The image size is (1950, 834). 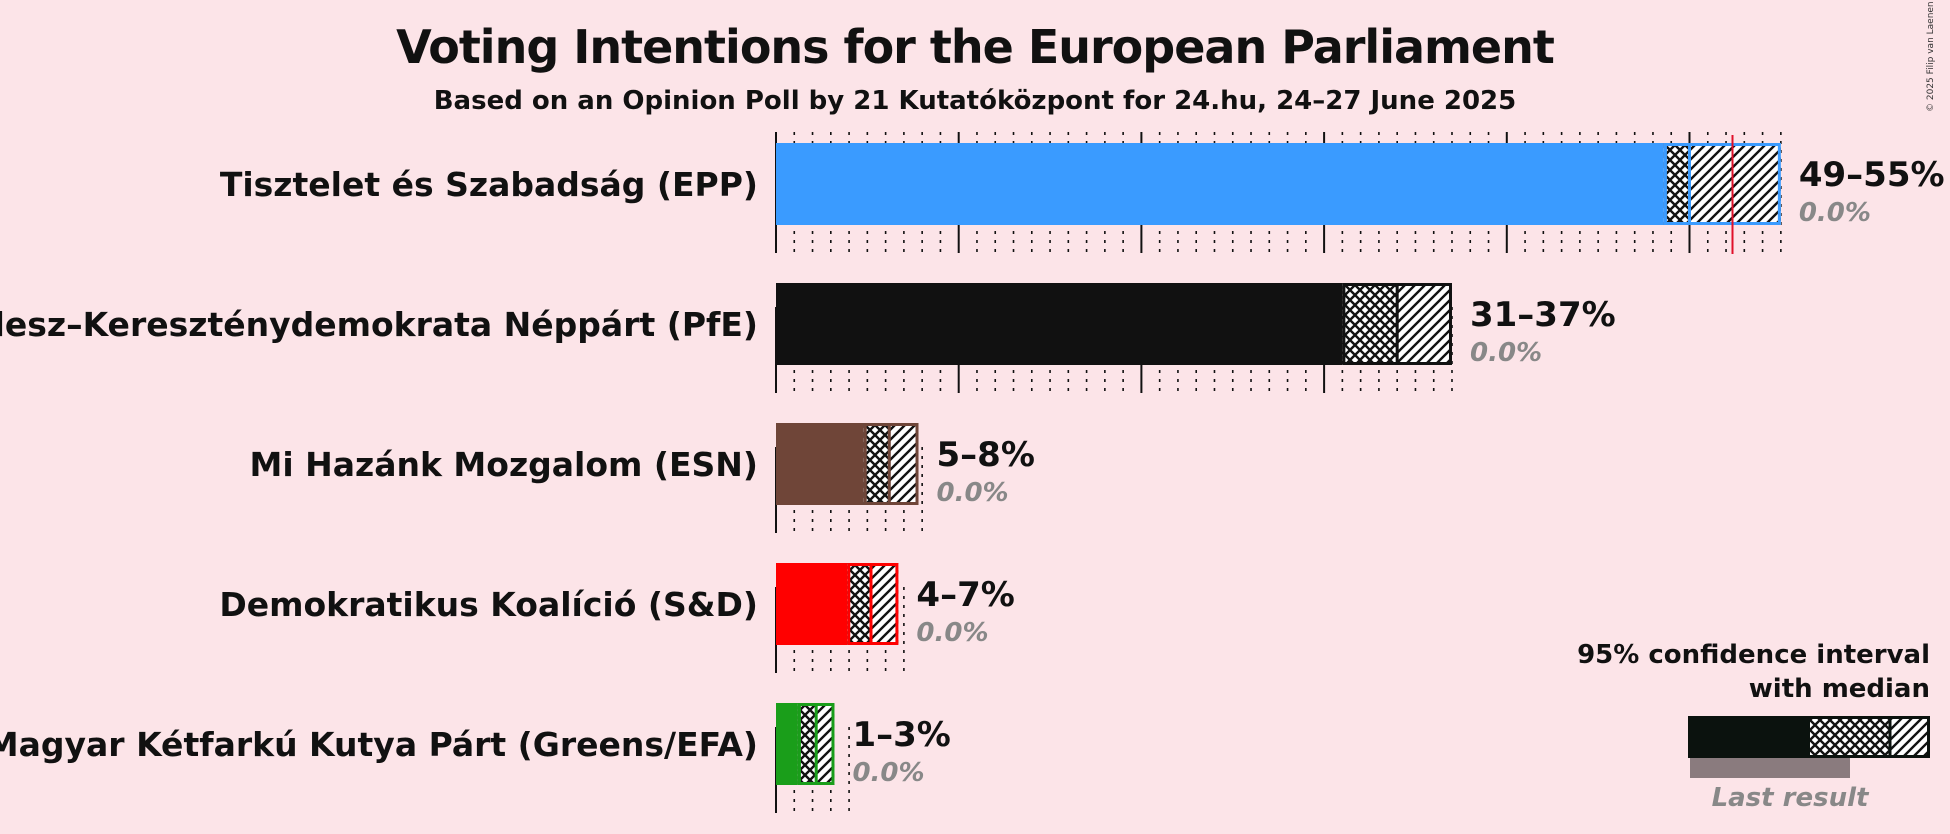 I want to click on party-label: Tisztelet és Szabadság (EPP), so click(x=489, y=184).